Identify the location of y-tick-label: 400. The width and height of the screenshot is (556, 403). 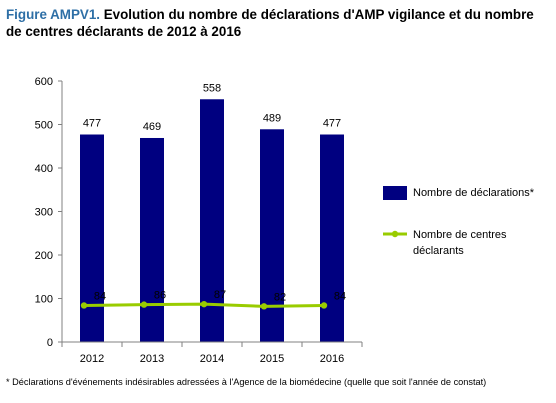
(44, 169).